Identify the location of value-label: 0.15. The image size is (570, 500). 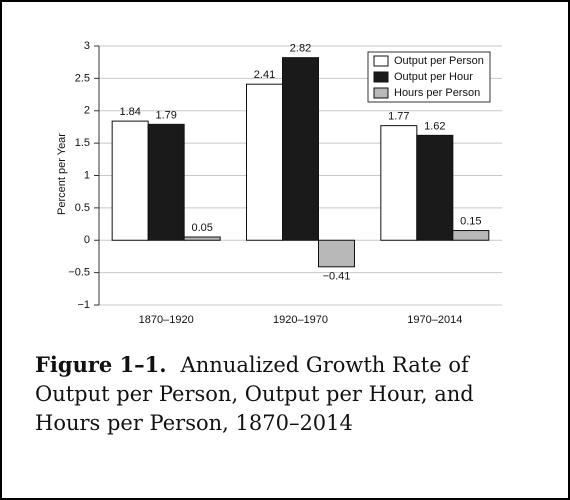
(470, 221).